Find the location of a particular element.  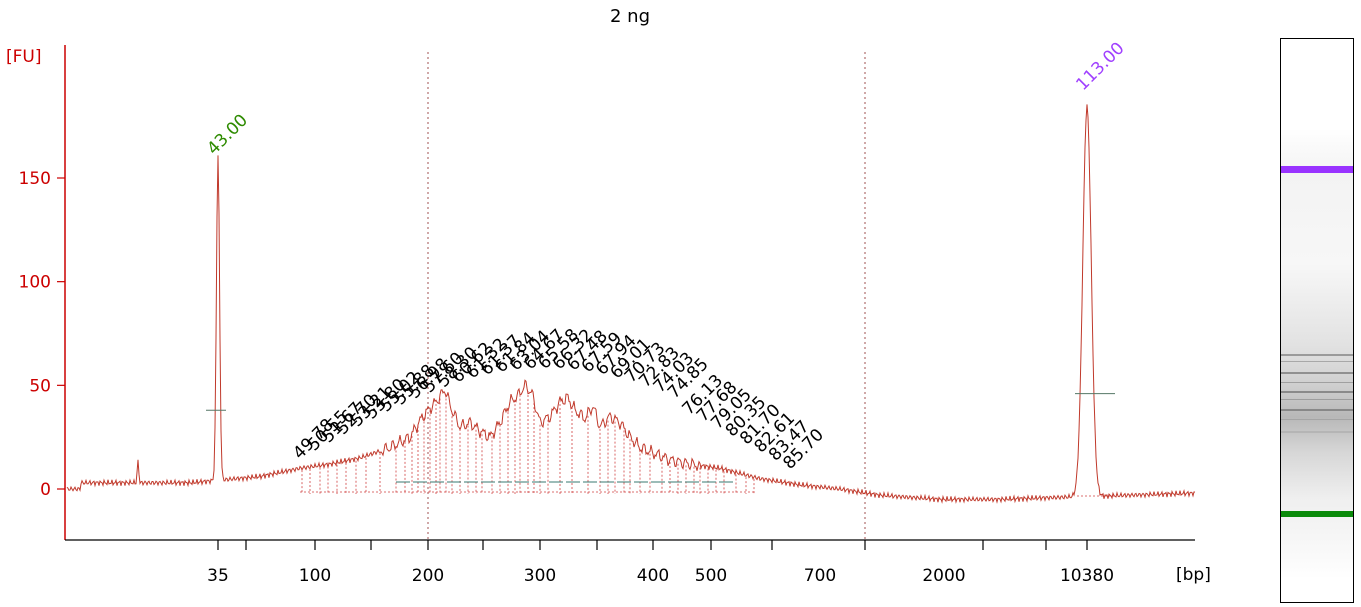

gel-lane is located at coordinates (1317, 320).